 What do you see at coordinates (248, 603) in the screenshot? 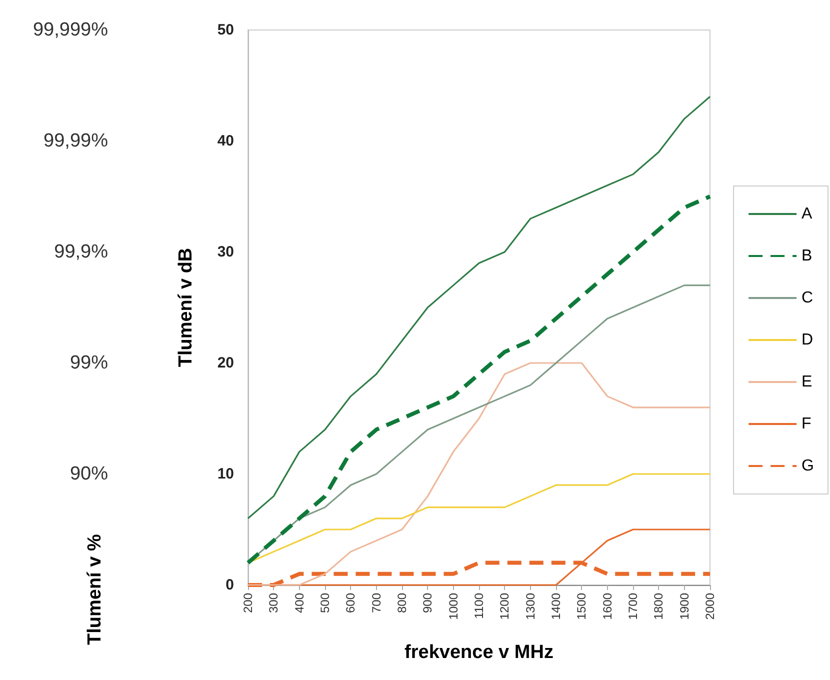
I see `x-tick-label: 200` at bounding box center [248, 603].